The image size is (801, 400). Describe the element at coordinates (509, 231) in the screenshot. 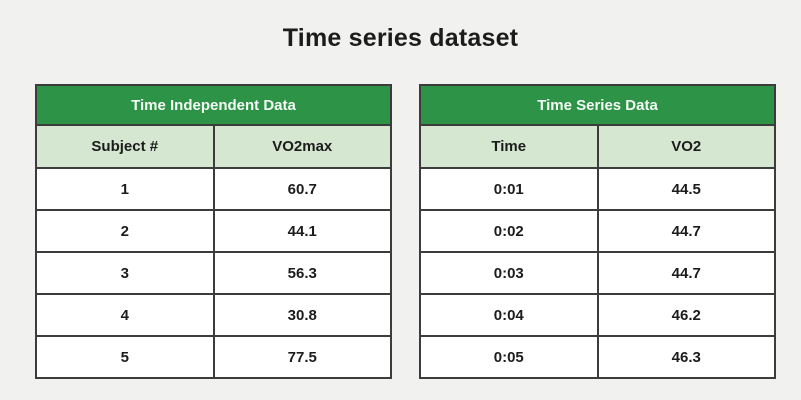

I see `table-cell: 0:02` at that location.